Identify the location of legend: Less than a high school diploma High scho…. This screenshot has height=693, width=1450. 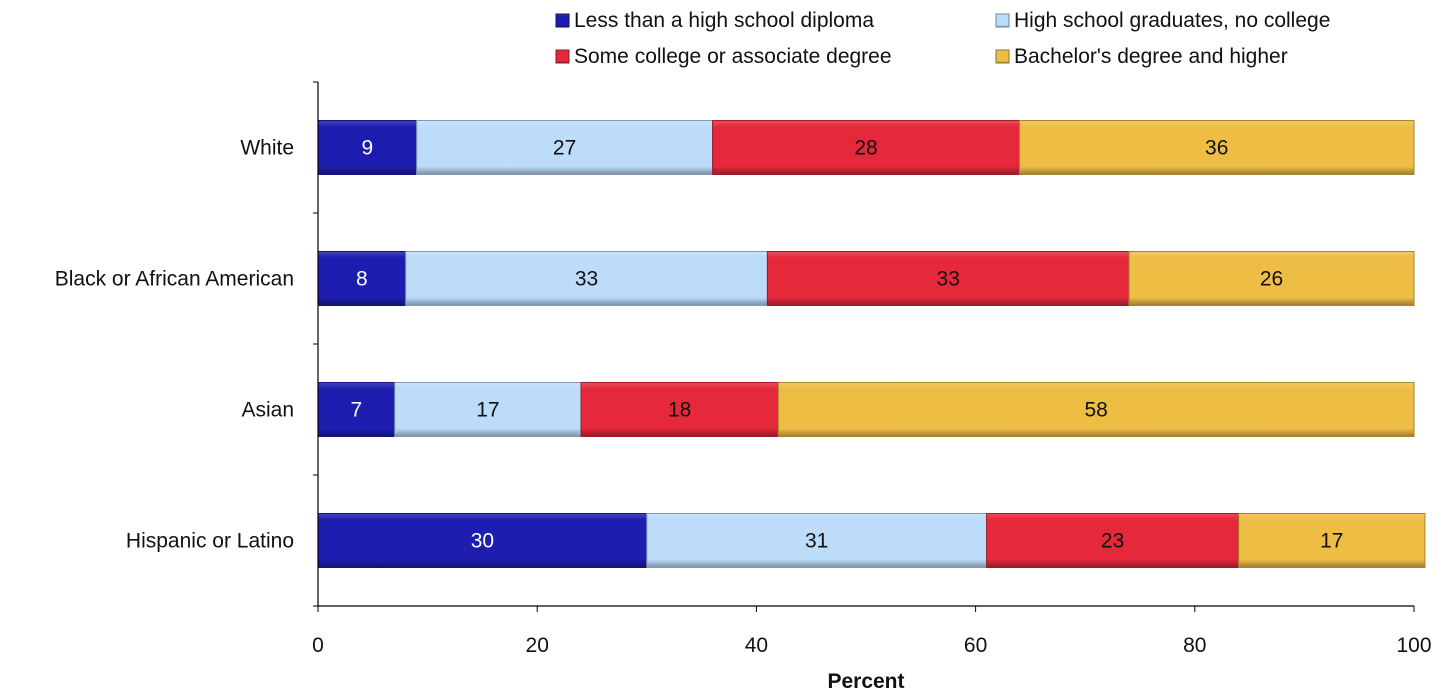
(942, 38).